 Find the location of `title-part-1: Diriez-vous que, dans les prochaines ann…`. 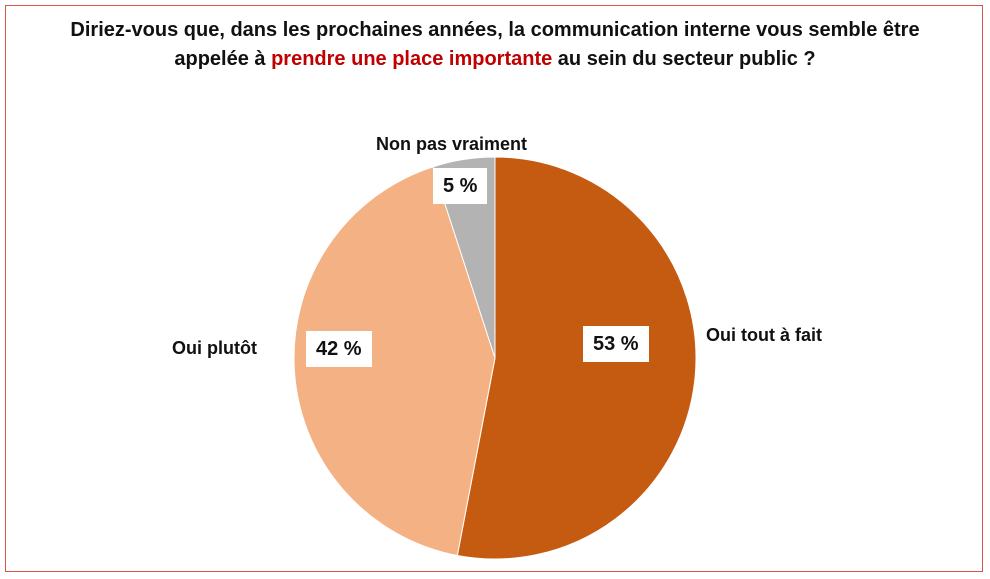

title-part-1: Diriez-vous que, dans les prochaines ann… is located at coordinates (495, 44).